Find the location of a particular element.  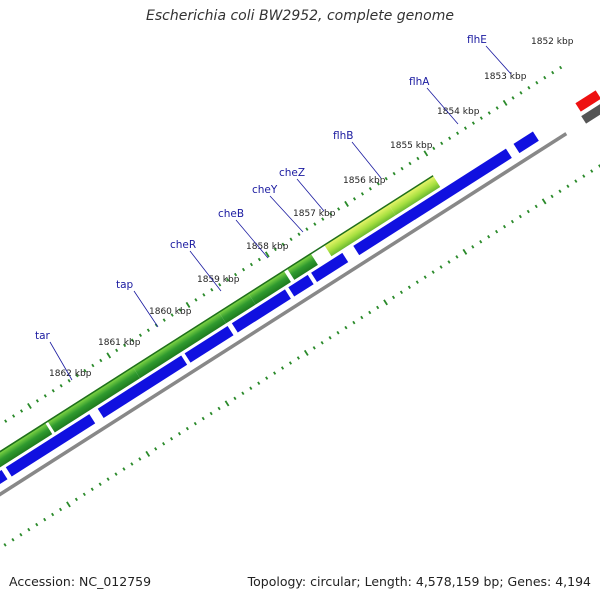

gene-label: cheR is located at coordinates (183, 245).